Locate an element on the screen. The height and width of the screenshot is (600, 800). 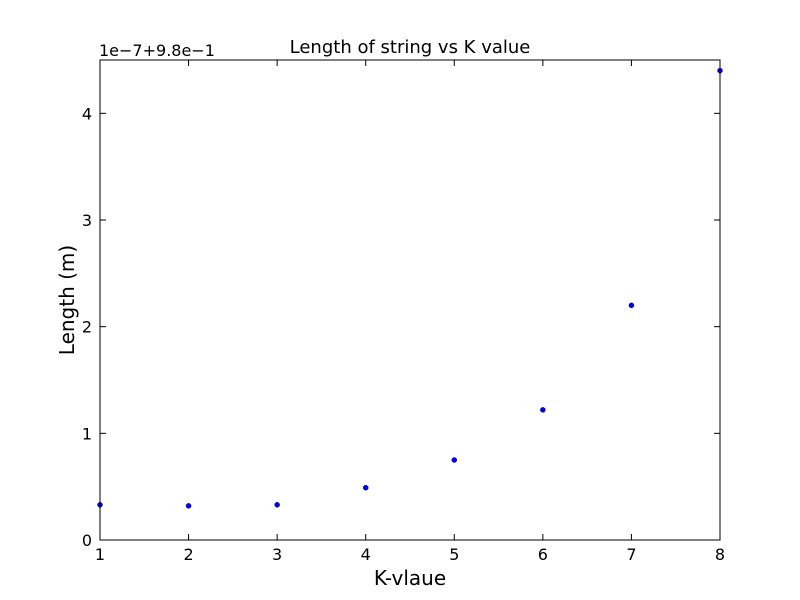
x-tick-label: 4 is located at coordinates (366, 554).